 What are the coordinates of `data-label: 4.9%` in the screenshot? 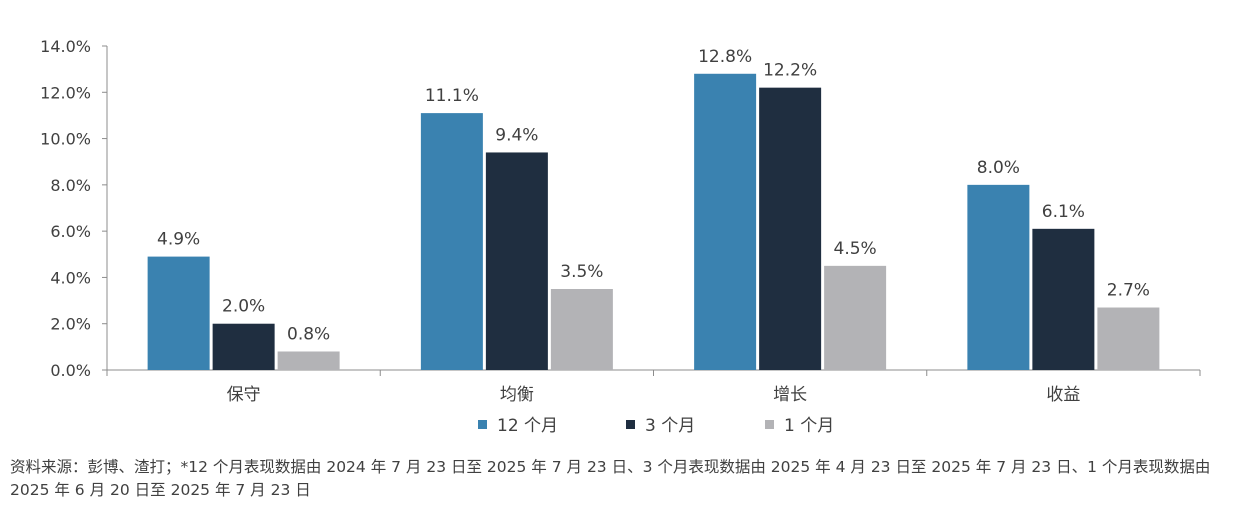 It's located at (178, 240).